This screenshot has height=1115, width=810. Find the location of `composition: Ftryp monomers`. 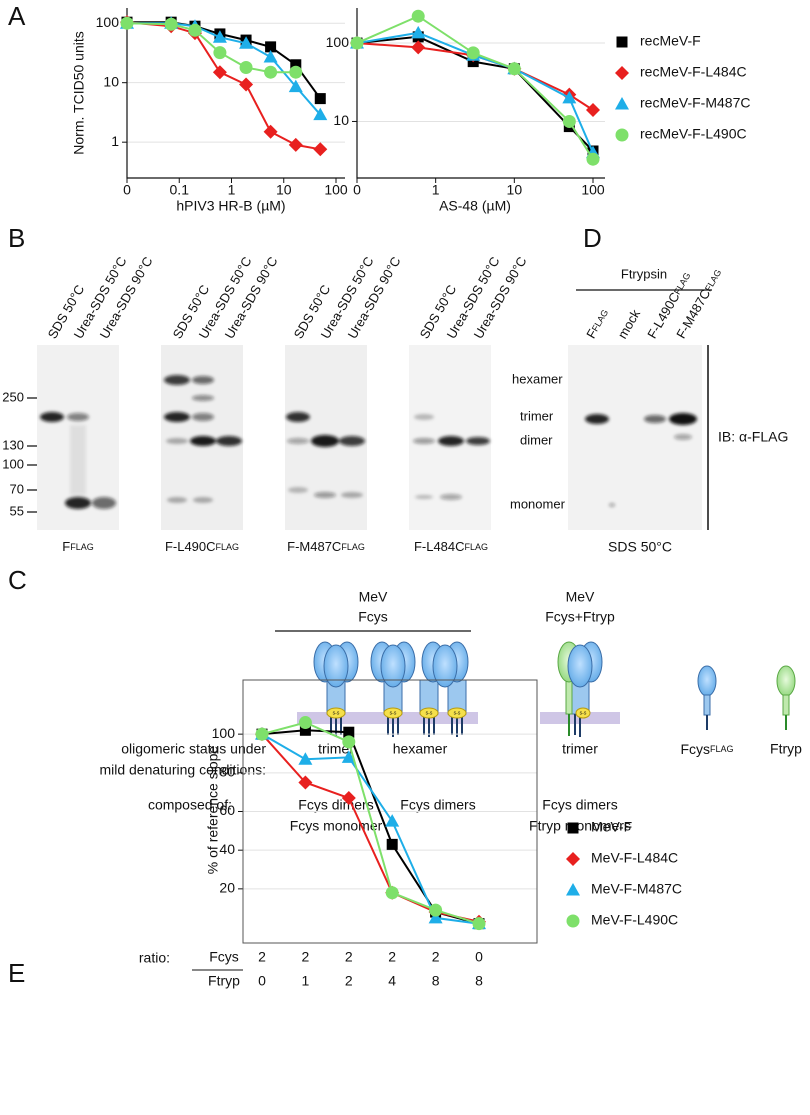

composition: Ftryp monomers is located at coordinates (580, 826).